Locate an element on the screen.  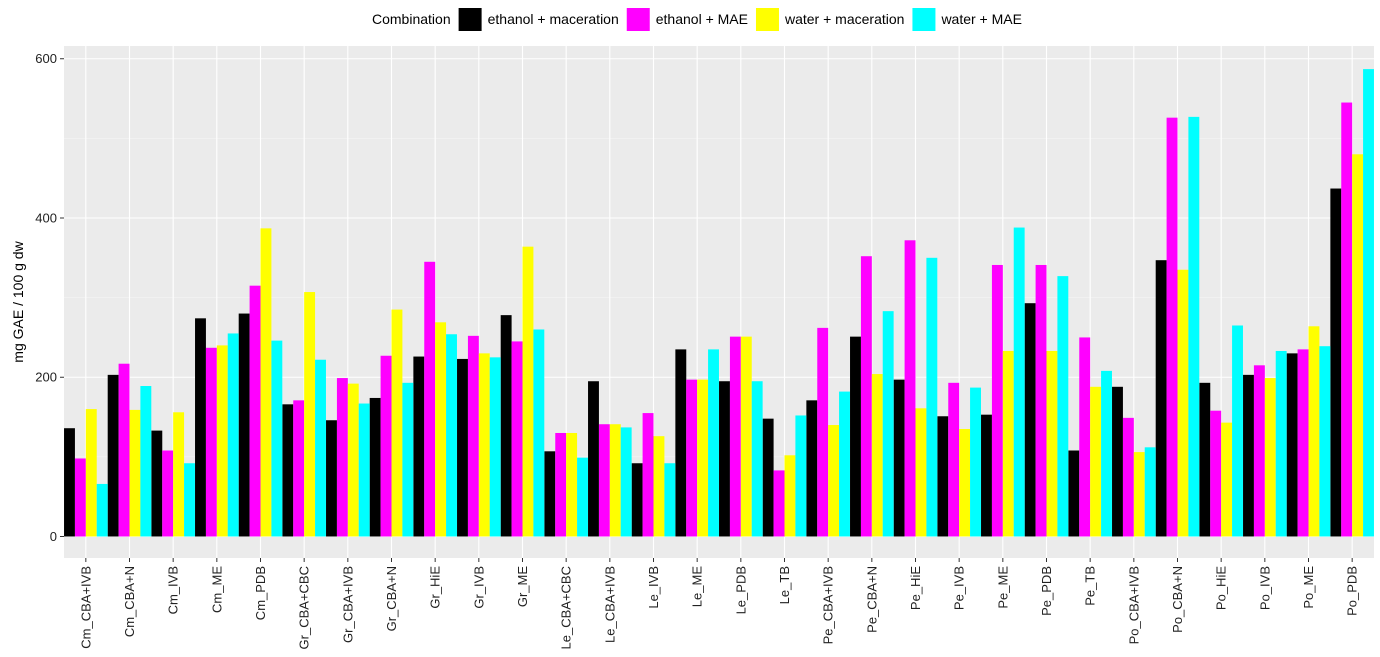
x-tick-label: Po_IVB is located at coordinates (1264, 588).